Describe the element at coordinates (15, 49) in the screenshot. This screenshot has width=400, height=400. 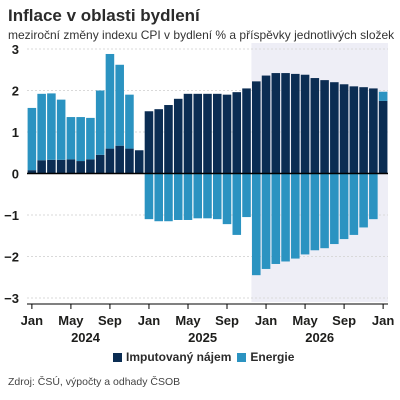
I see `y-tick-label: 3` at that location.